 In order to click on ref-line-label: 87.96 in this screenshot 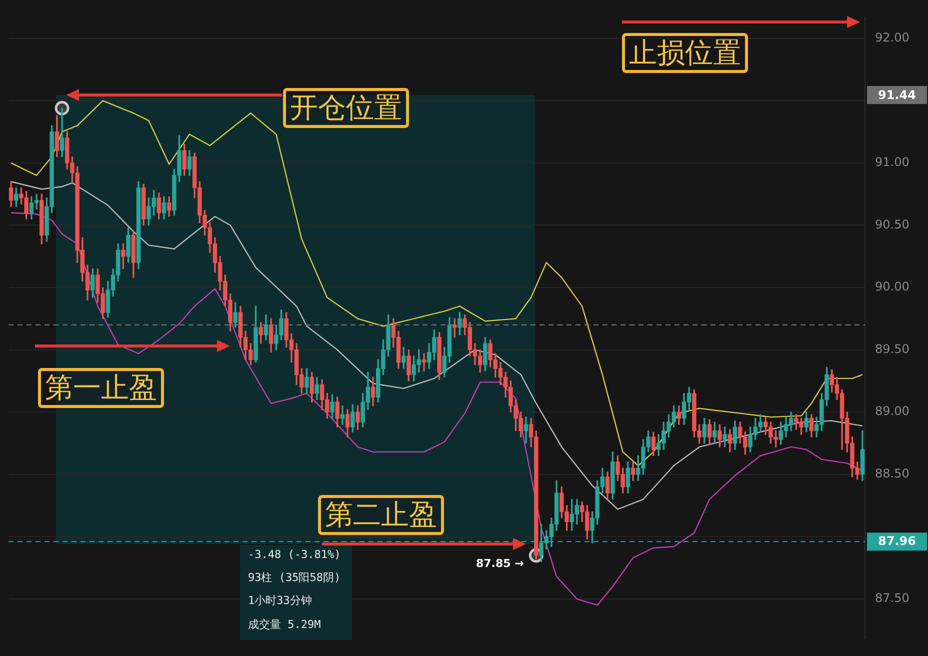, I will do `click(897, 541)`.